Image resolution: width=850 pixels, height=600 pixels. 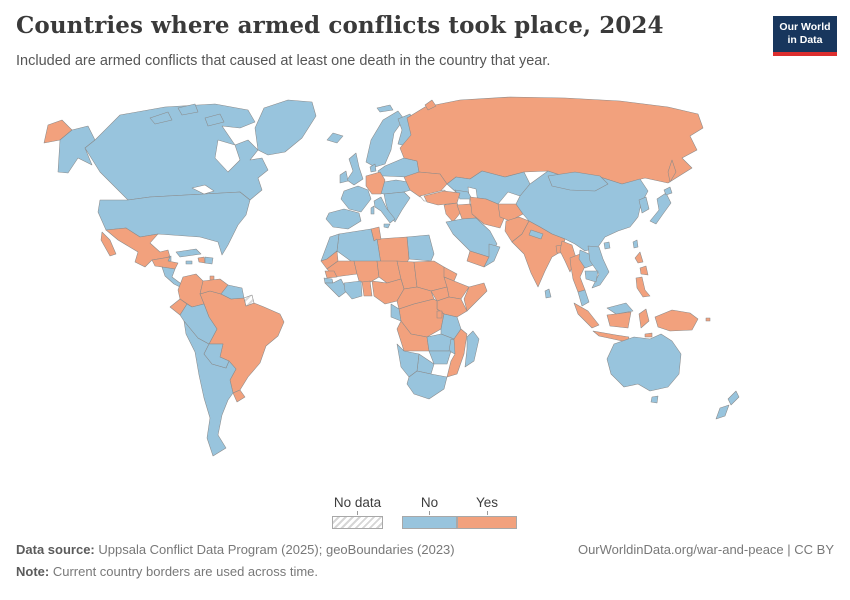 I want to click on owid-logo: Our World in Data, so click(x=805, y=36).